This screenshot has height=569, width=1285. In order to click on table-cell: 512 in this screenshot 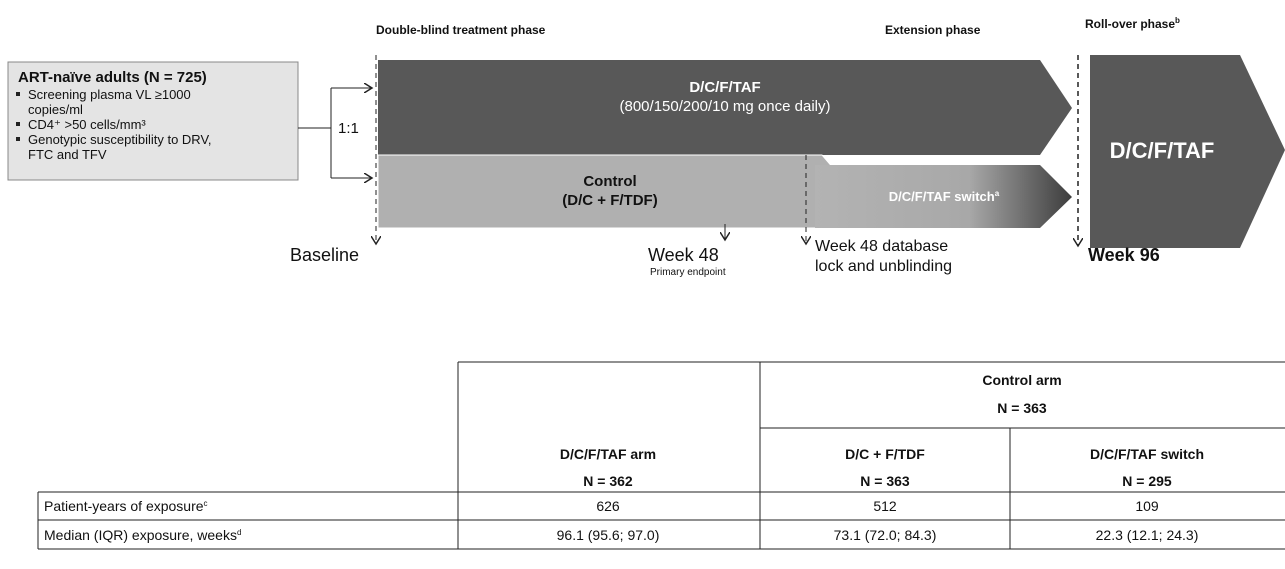, I will do `click(885, 506)`.